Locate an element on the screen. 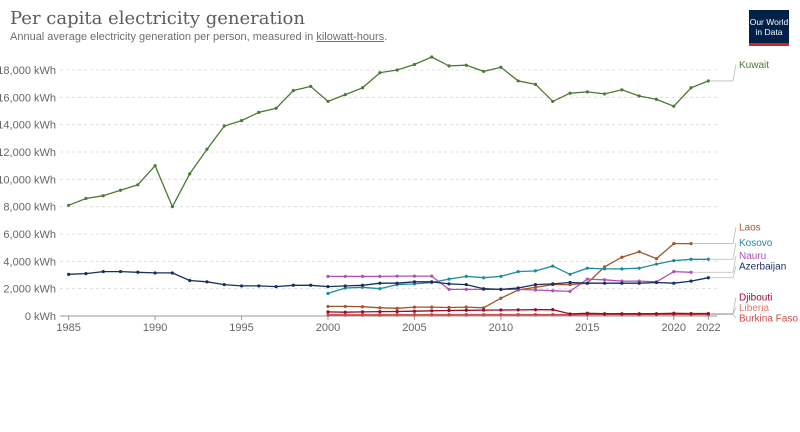 This screenshot has width=800, height=432. x-tick-label: 1995 is located at coordinates (241, 328).